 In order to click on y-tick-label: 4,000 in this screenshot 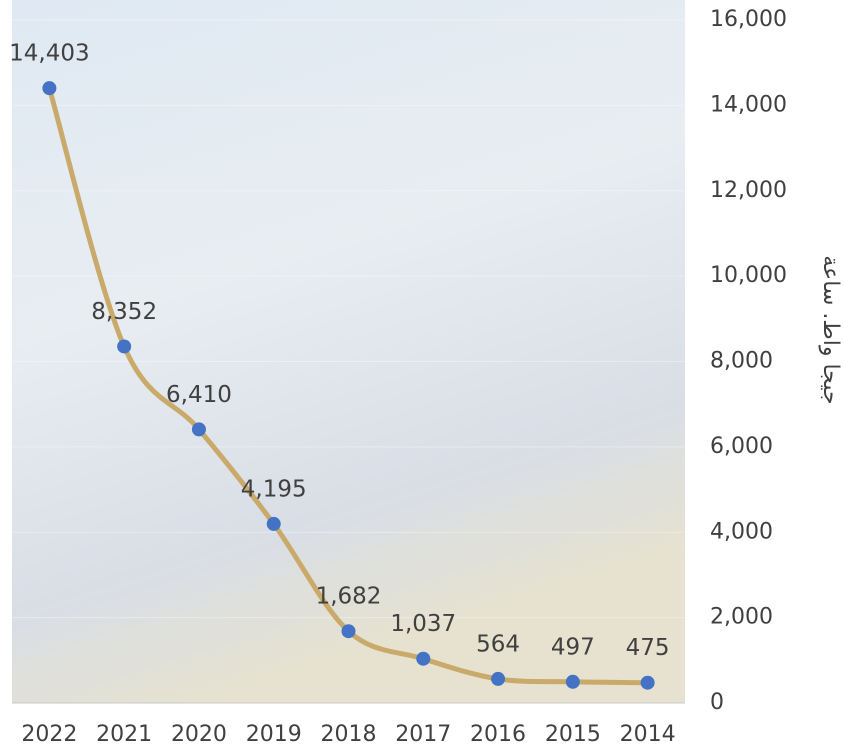, I will do `click(741, 531)`.